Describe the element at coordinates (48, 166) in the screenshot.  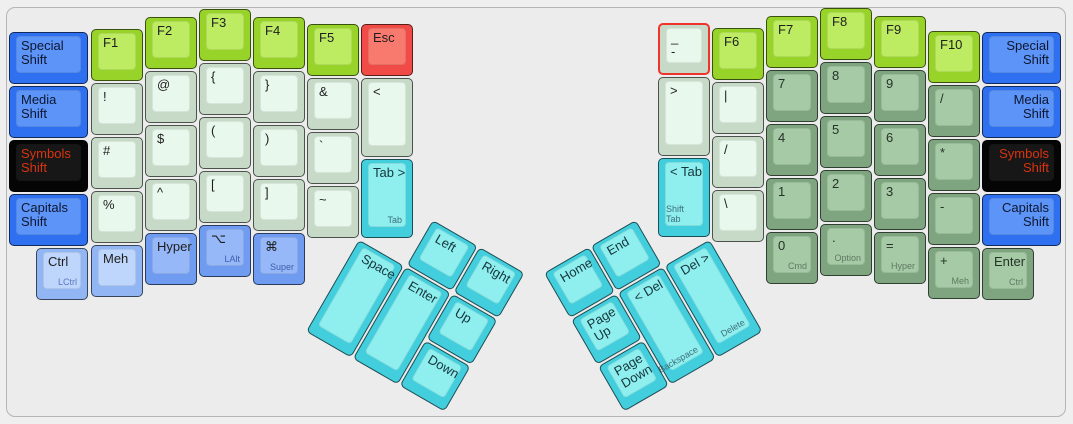
I see `key-symbols-shift-left: Symbols Shift` at that location.